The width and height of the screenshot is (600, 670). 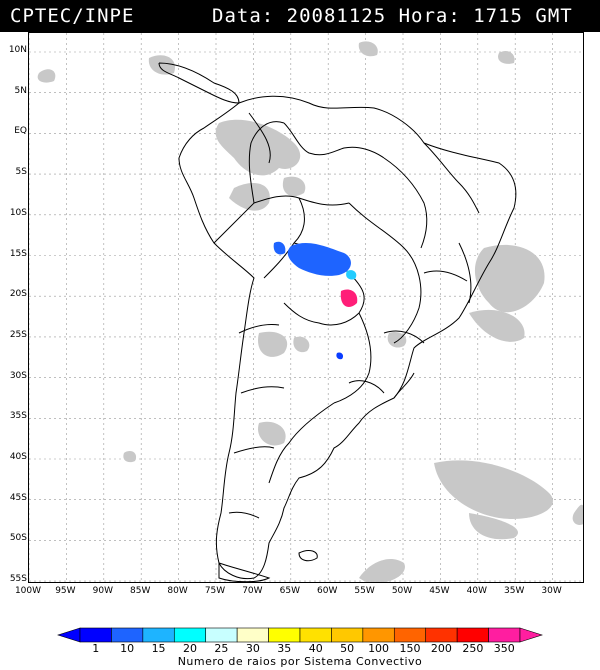 I want to click on longitude-label: 60W, so click(x=327, y=591).